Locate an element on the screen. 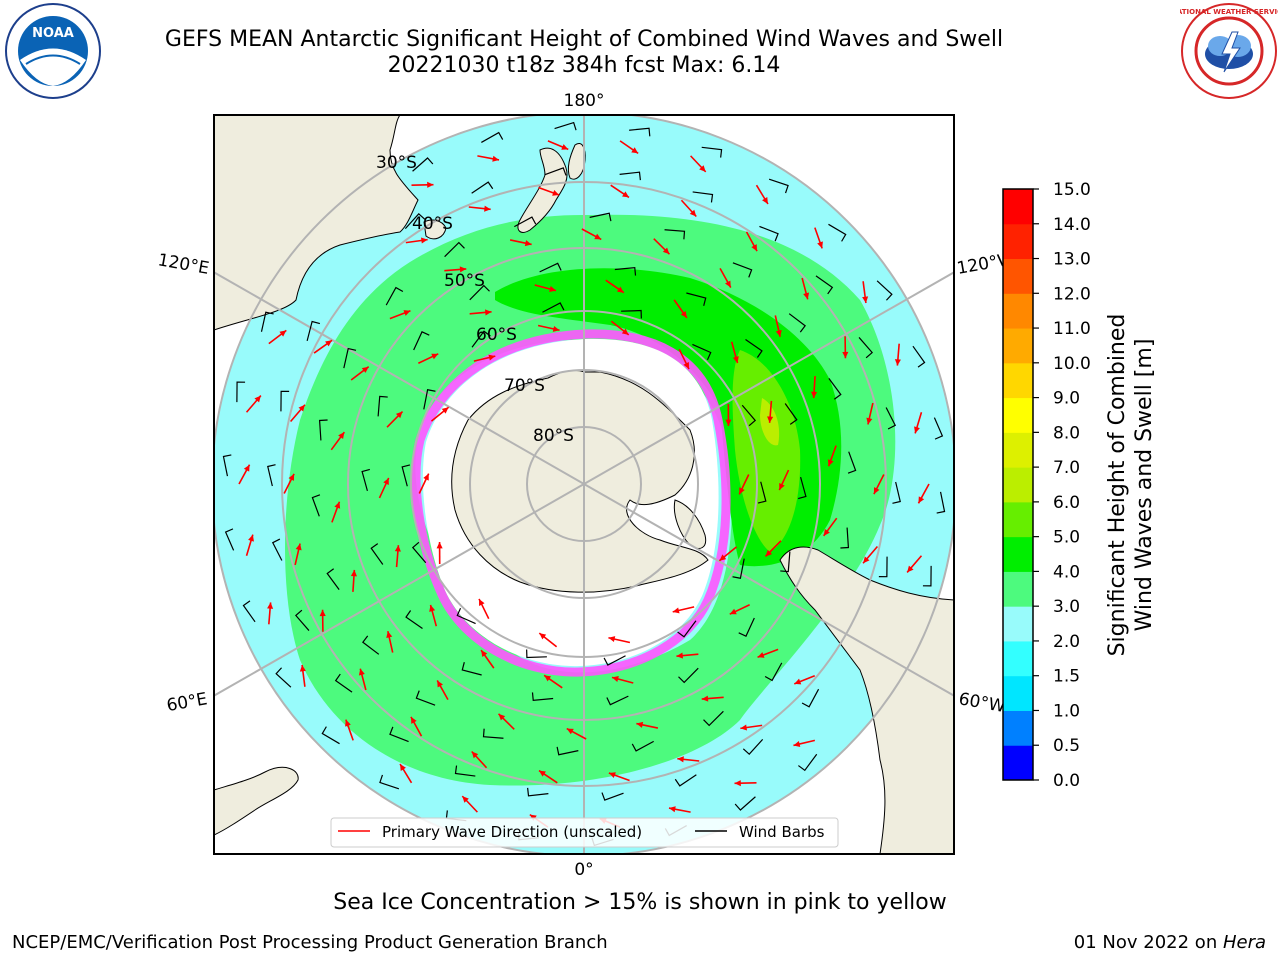  lon-label-0: 0° is located at coordinates (583, 870).